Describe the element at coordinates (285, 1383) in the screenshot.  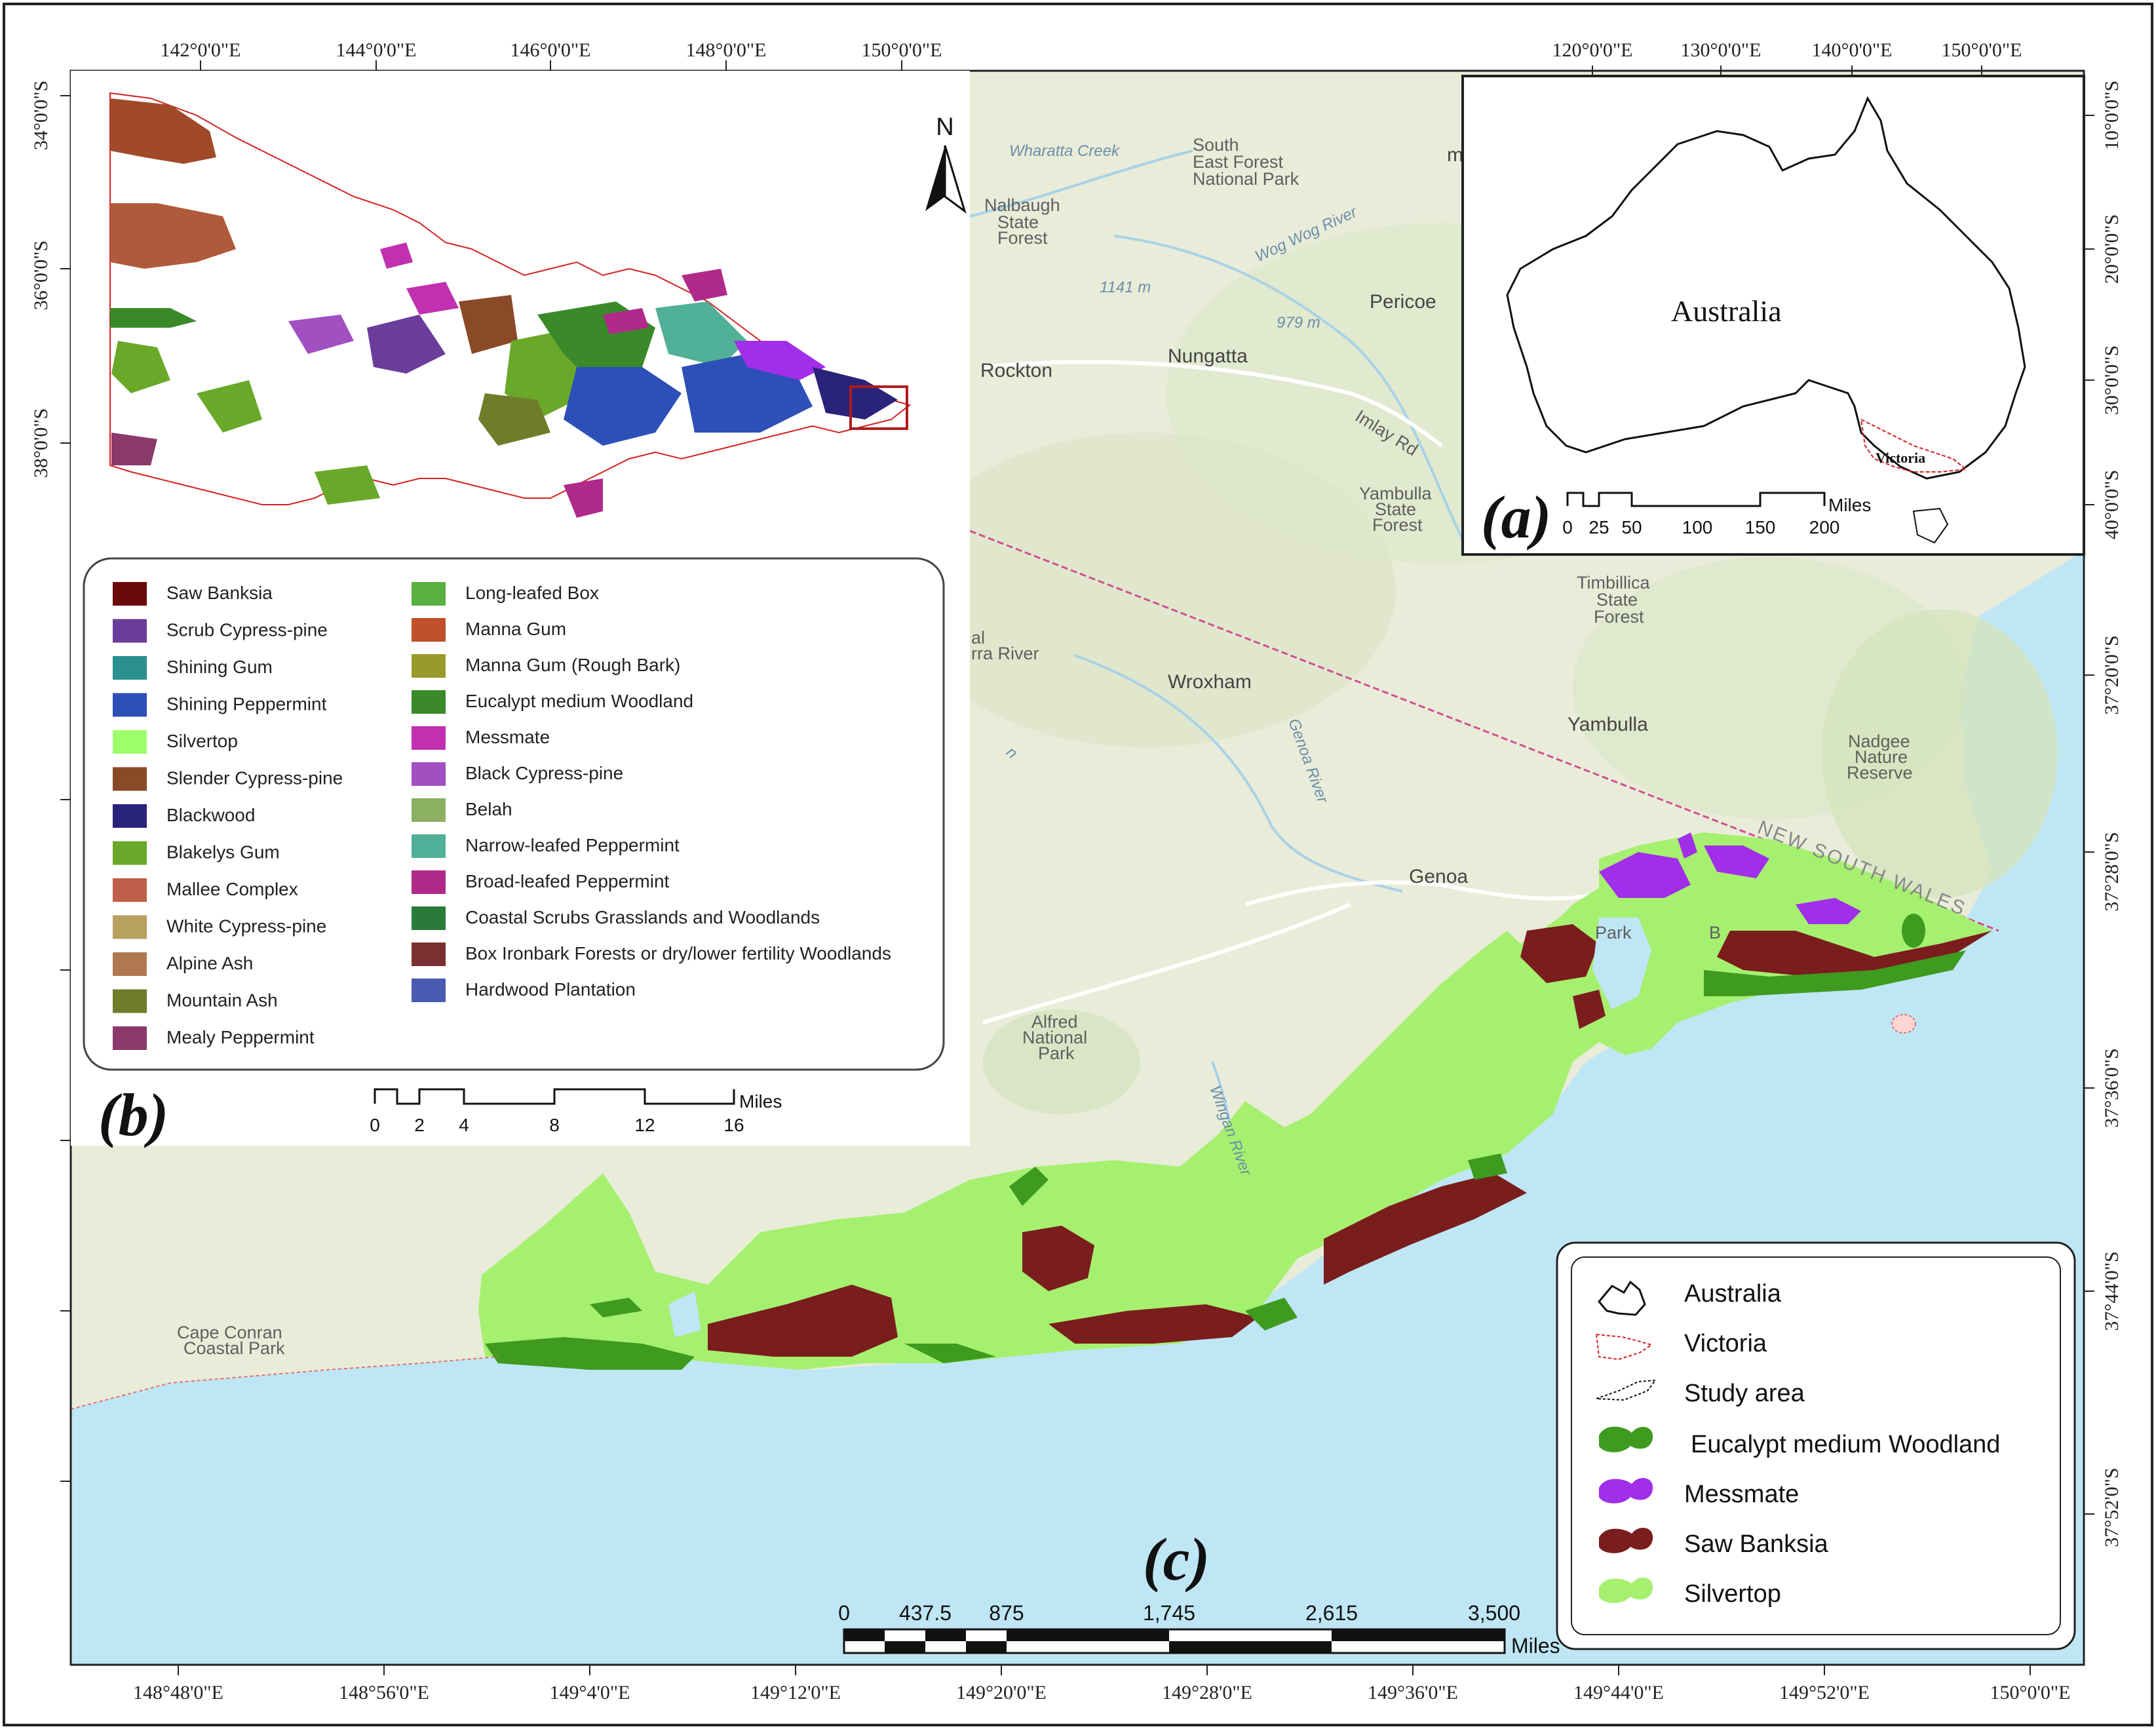
I see `coastline` at that location.